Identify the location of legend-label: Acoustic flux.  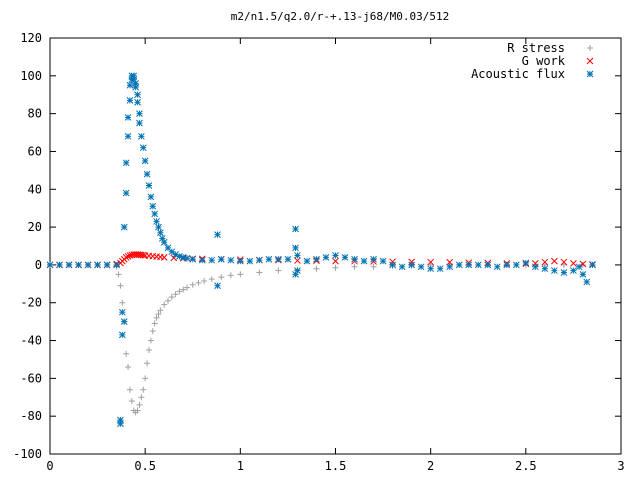
(518, 74).